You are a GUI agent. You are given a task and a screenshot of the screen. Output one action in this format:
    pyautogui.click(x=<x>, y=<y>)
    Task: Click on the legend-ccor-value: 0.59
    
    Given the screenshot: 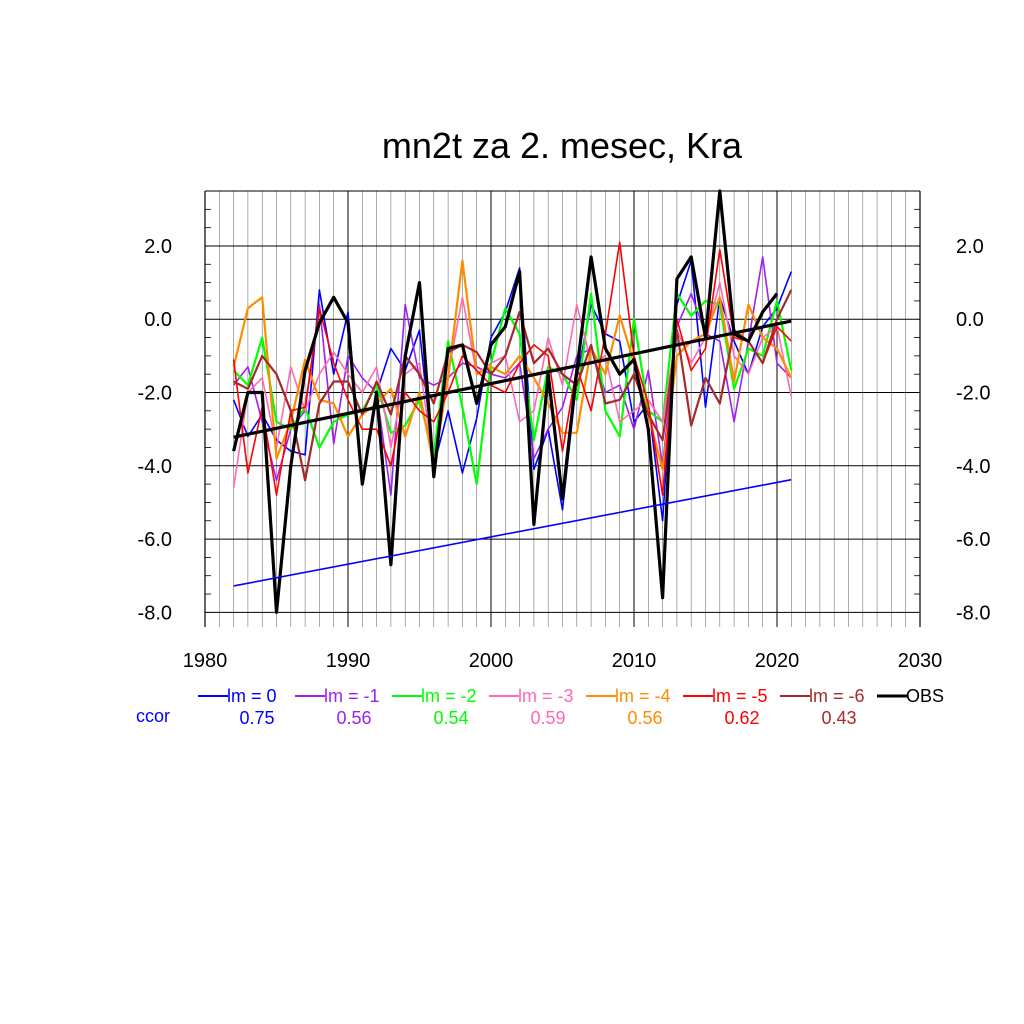 What is the action you would take?
    pyautogui.click(x=547, y=718)
    